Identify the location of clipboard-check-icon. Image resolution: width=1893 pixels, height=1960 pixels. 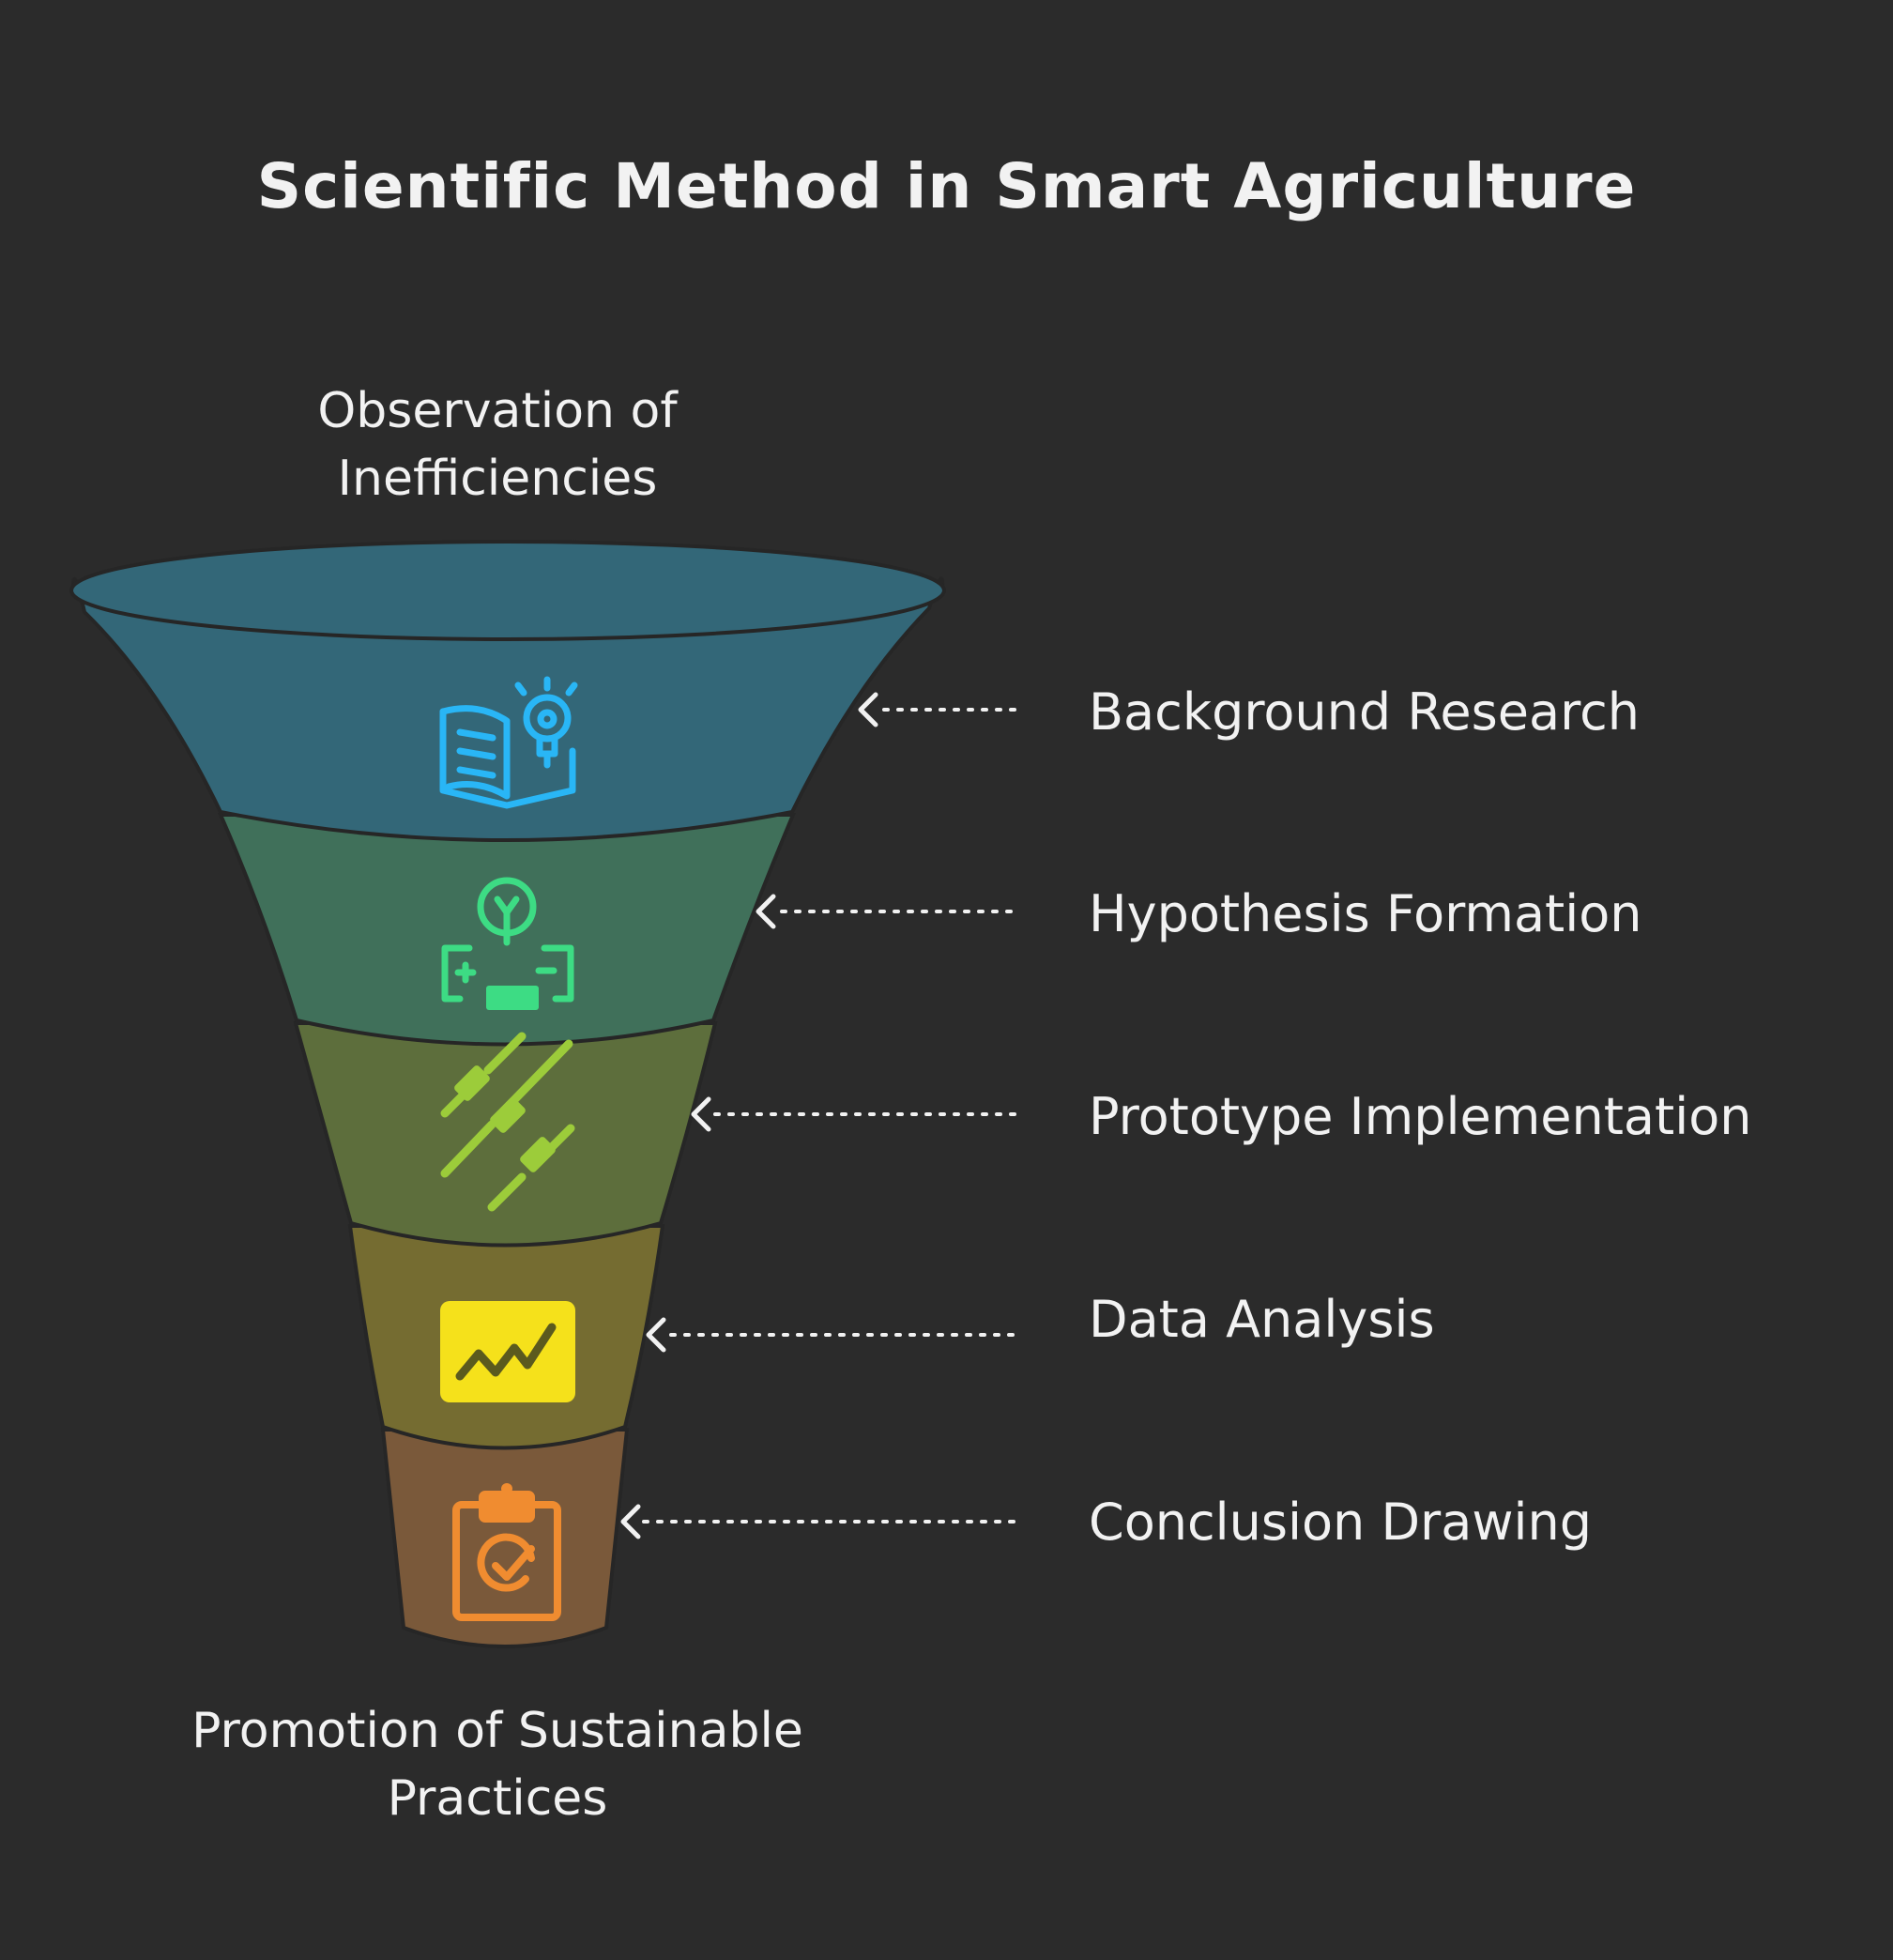
(506, 1552).